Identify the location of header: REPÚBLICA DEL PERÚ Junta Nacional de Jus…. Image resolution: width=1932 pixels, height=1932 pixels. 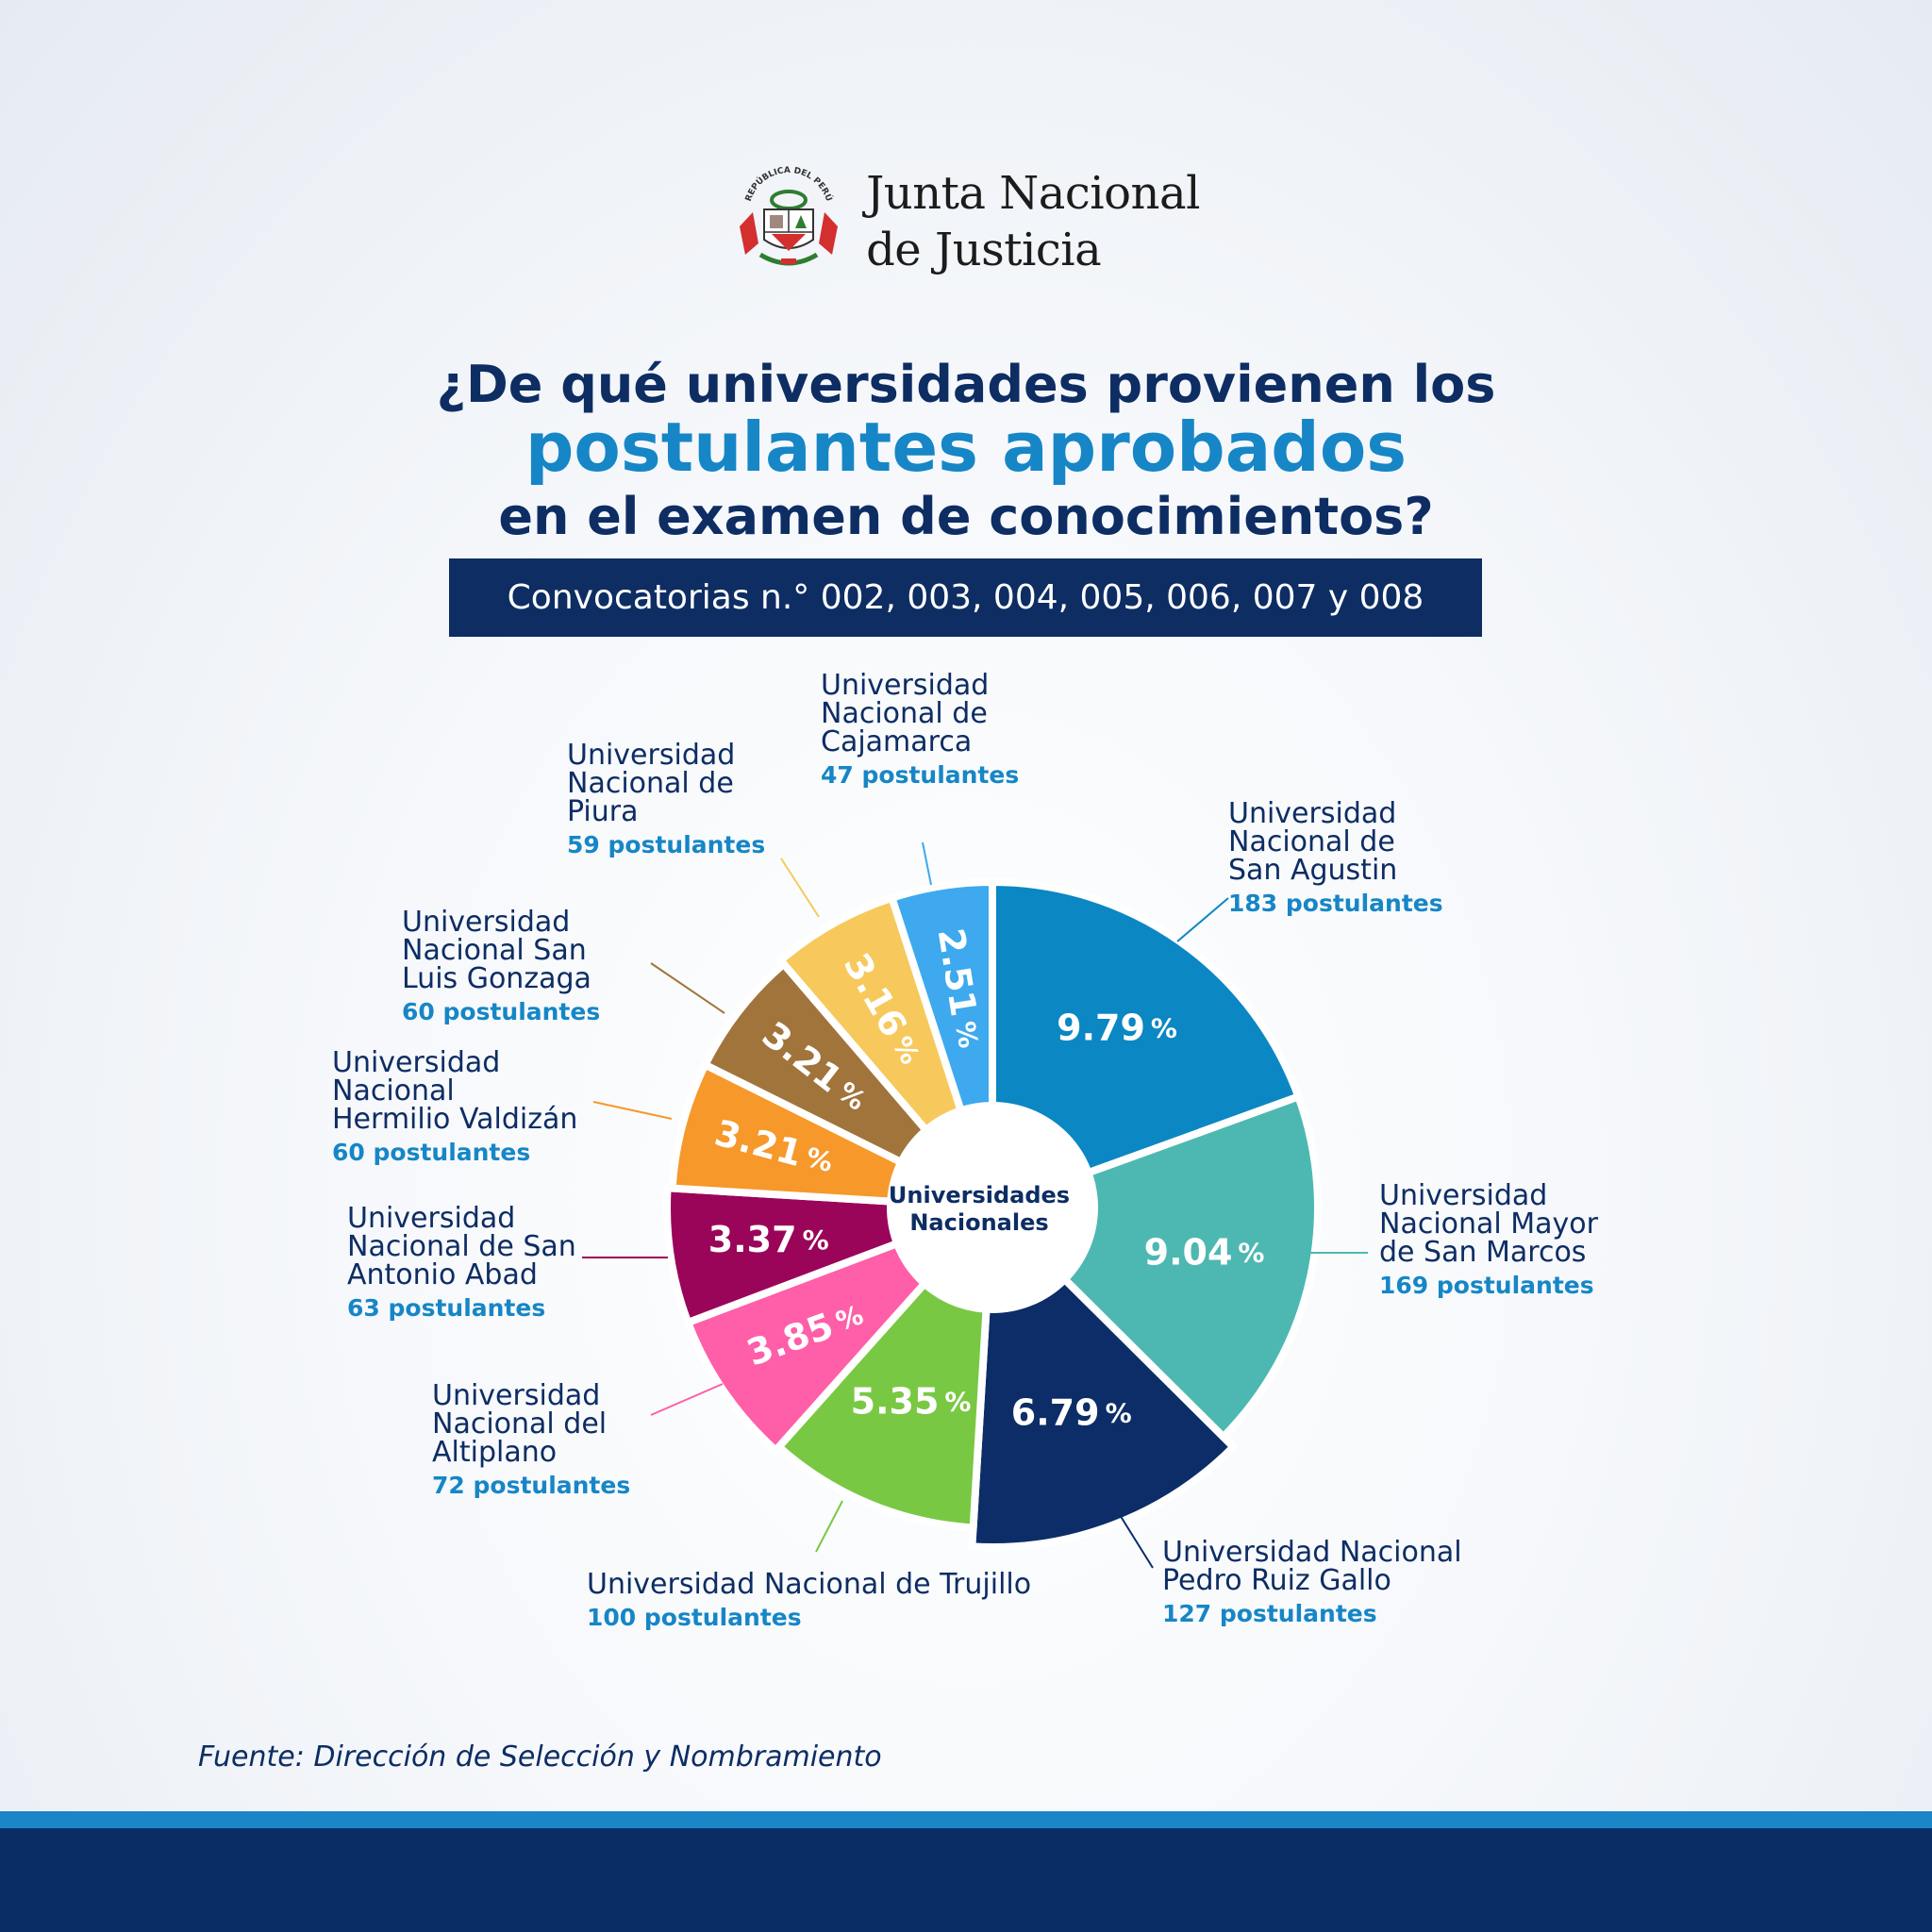
(966, 221).